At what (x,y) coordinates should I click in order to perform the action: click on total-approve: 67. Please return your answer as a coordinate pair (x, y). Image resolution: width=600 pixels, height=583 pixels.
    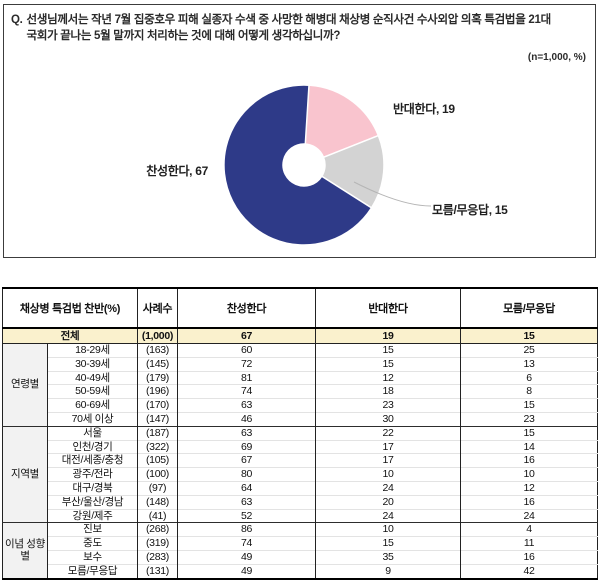
    Looking at the image, I should click on (246, 335).